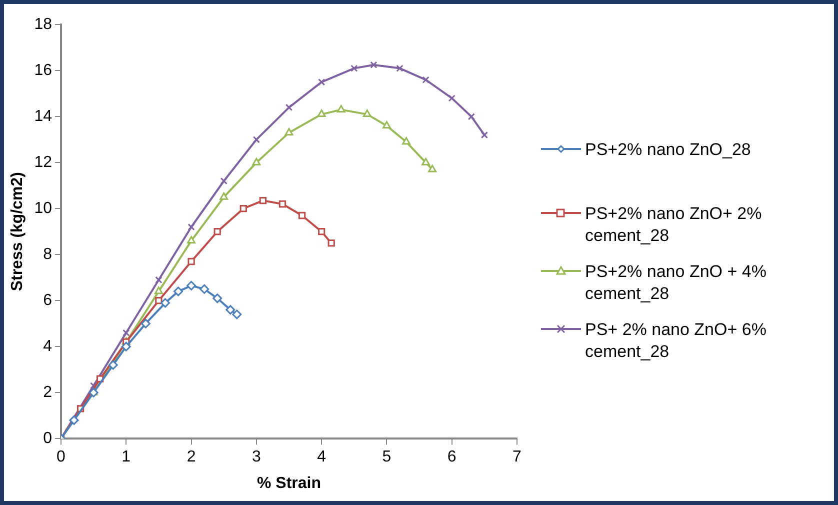 The width and height of the screenshot is (838, 505). I want to click on legend-label: PS+ 2% nano ZnO+ 6% cement_28, so click(676, 341).